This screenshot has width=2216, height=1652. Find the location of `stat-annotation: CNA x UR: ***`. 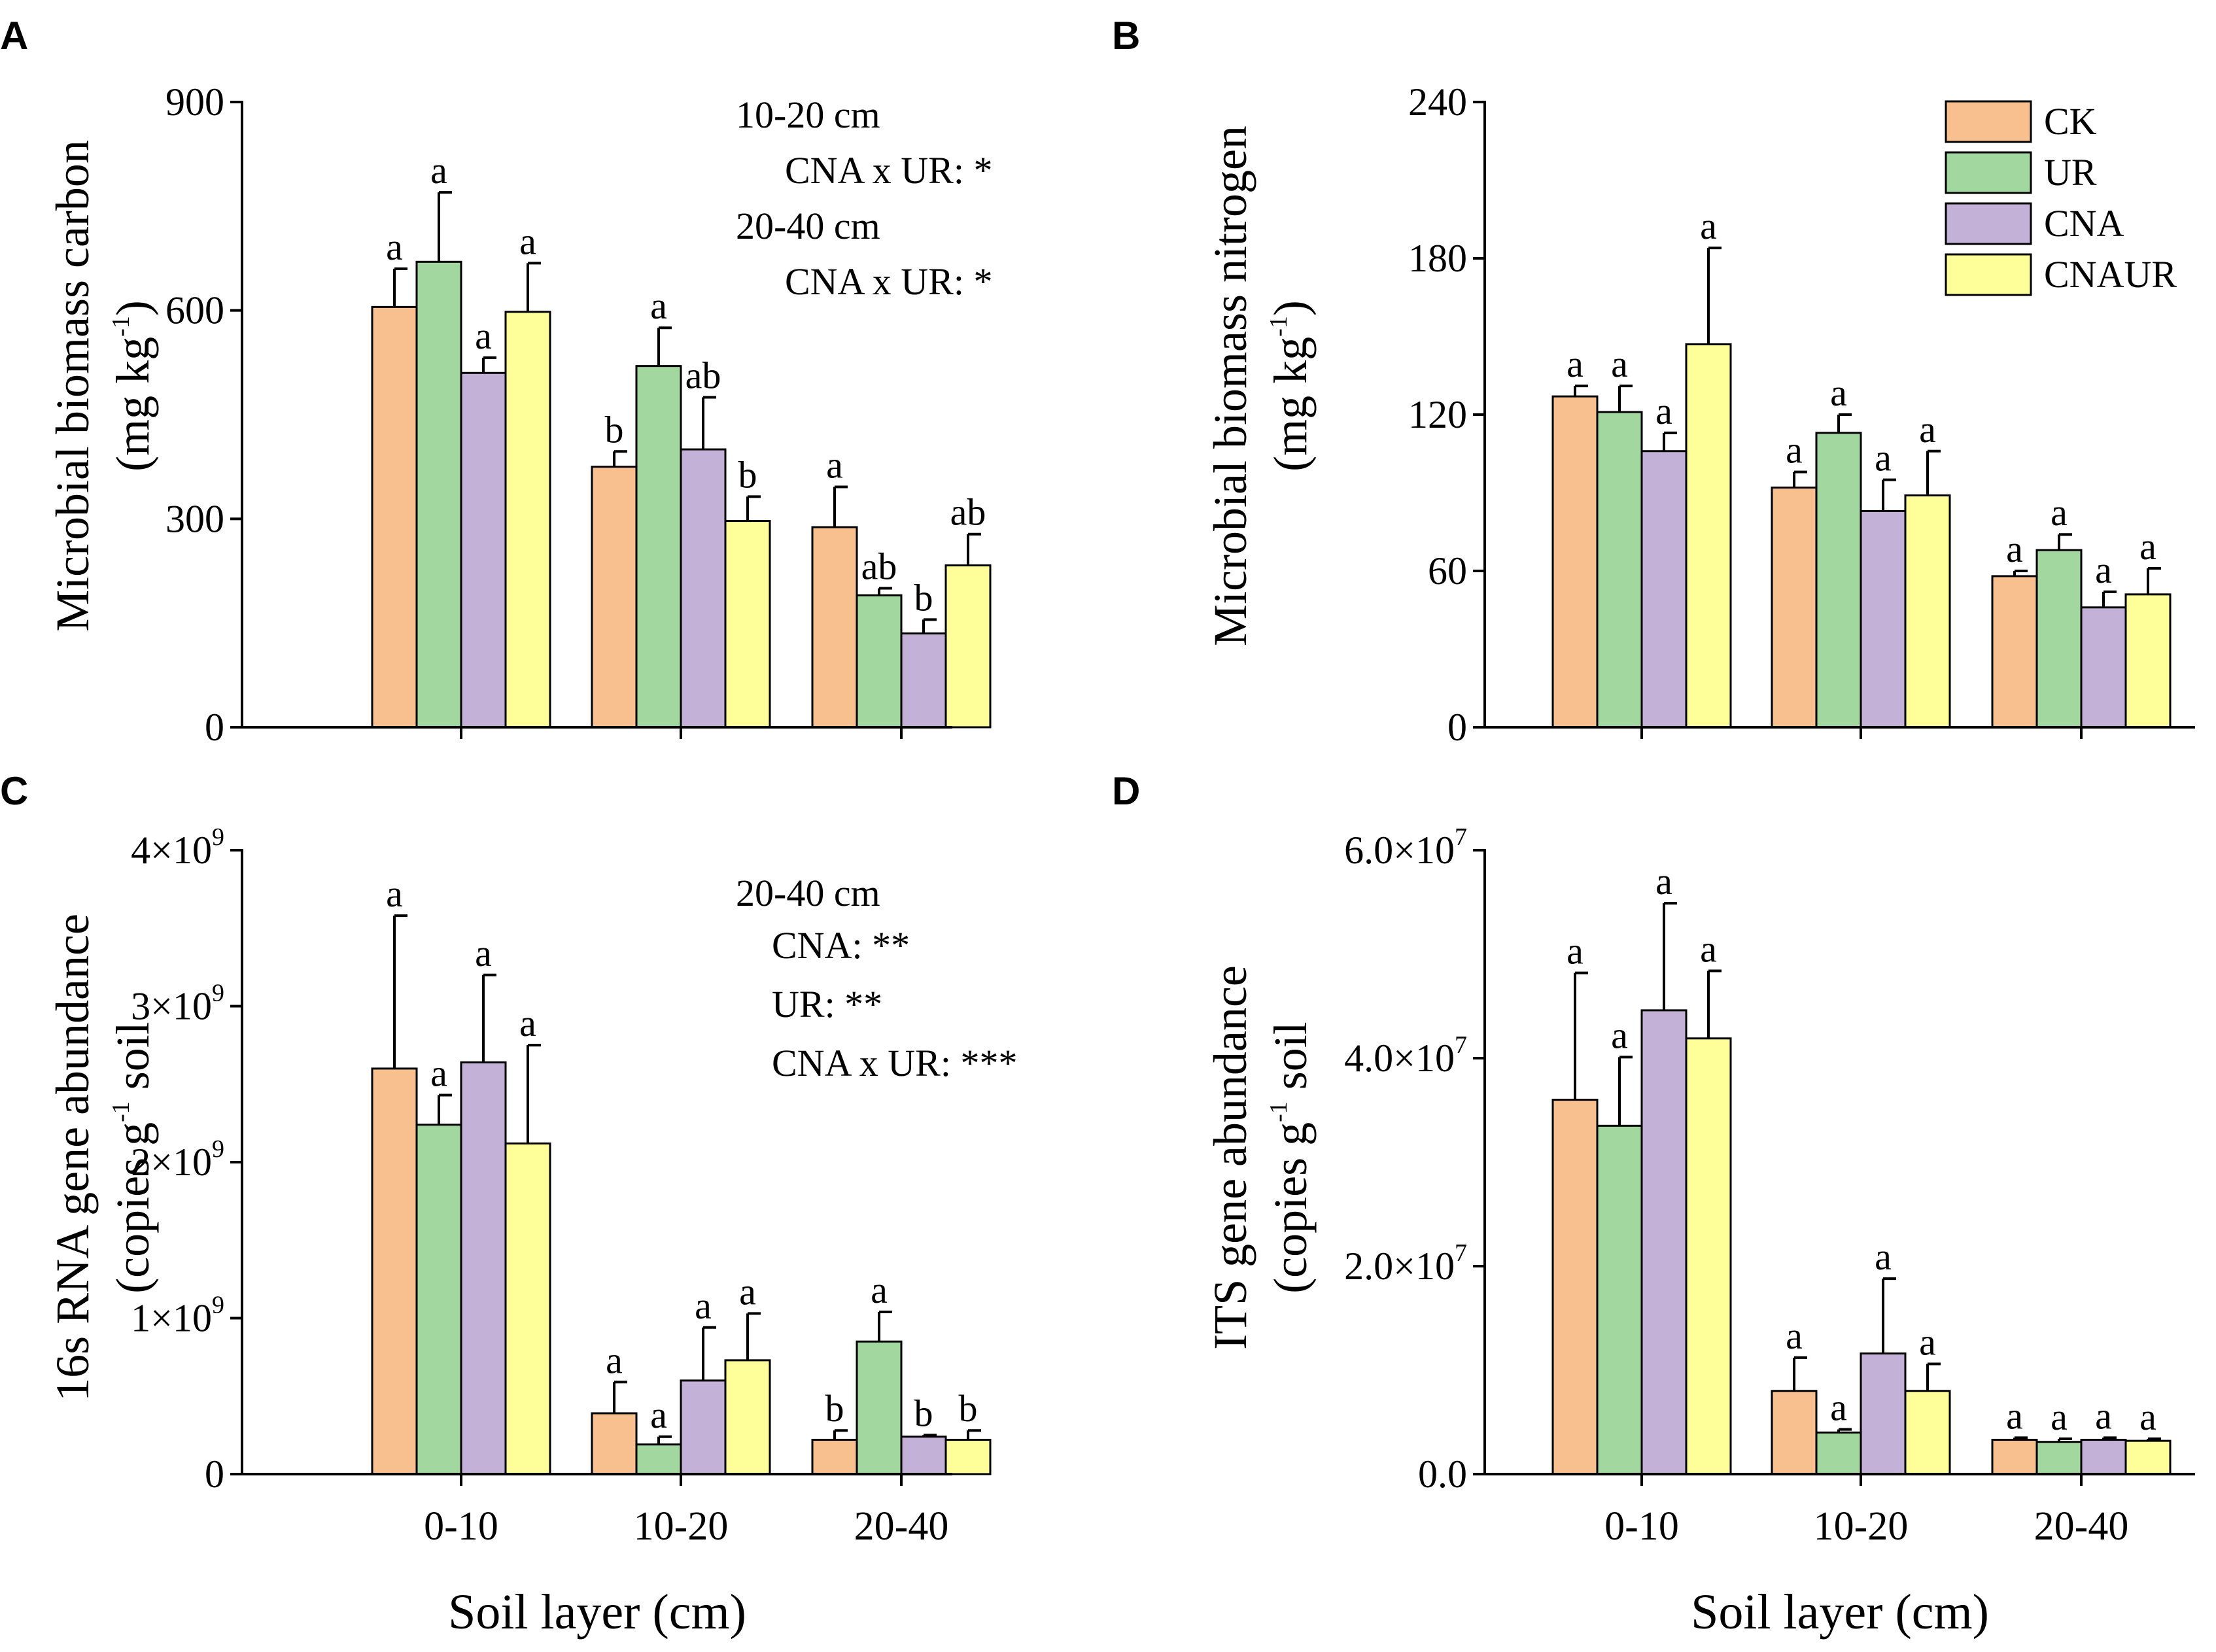

stat-annotation: CNA x UR: *** is located at coordinates (895, 1063).